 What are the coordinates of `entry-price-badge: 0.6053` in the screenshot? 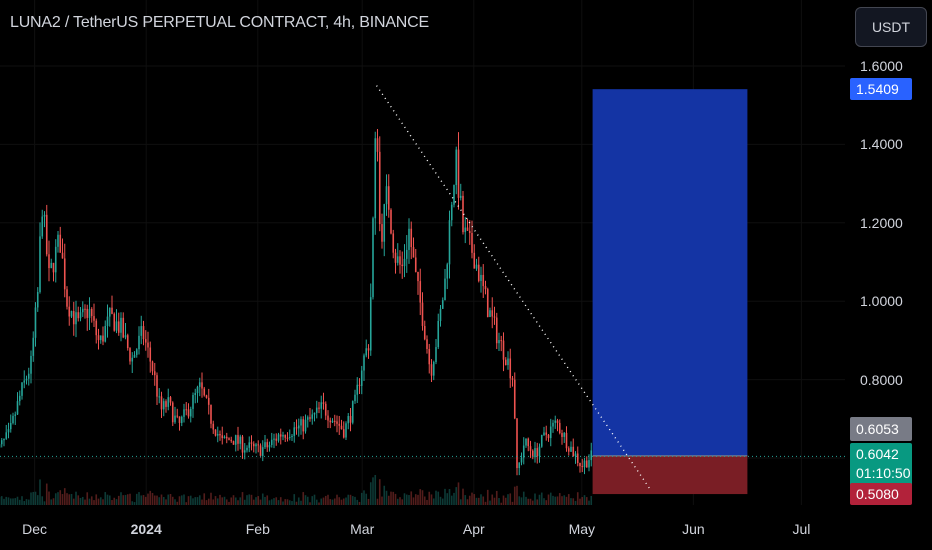 It's located at (881, 428).